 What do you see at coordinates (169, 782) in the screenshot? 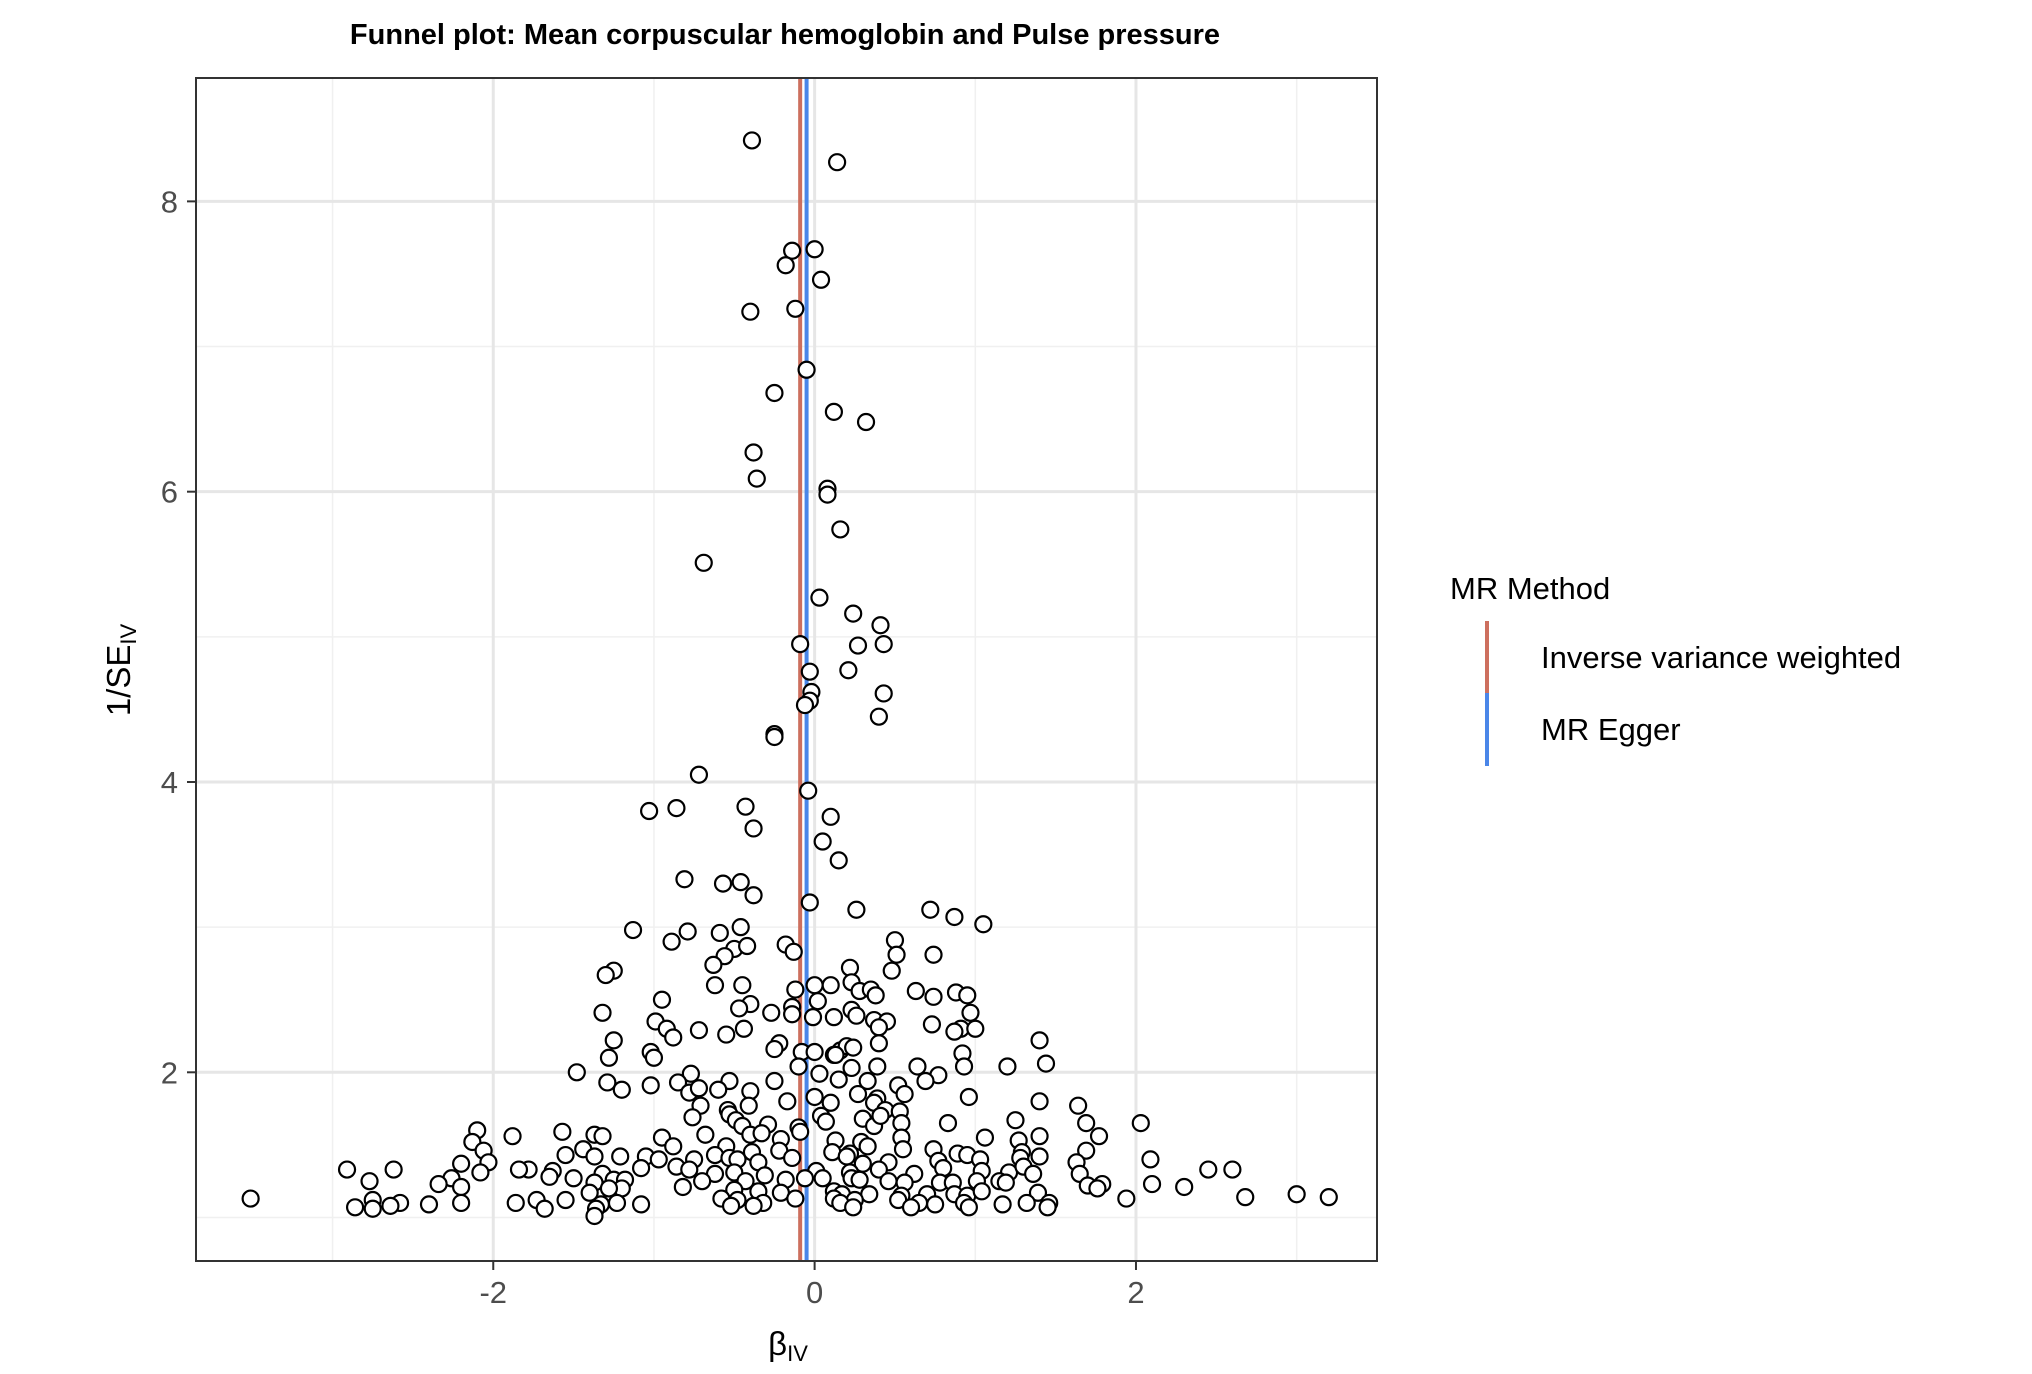
I see `y-tick-label: 4` at bounding box center [169, 782].